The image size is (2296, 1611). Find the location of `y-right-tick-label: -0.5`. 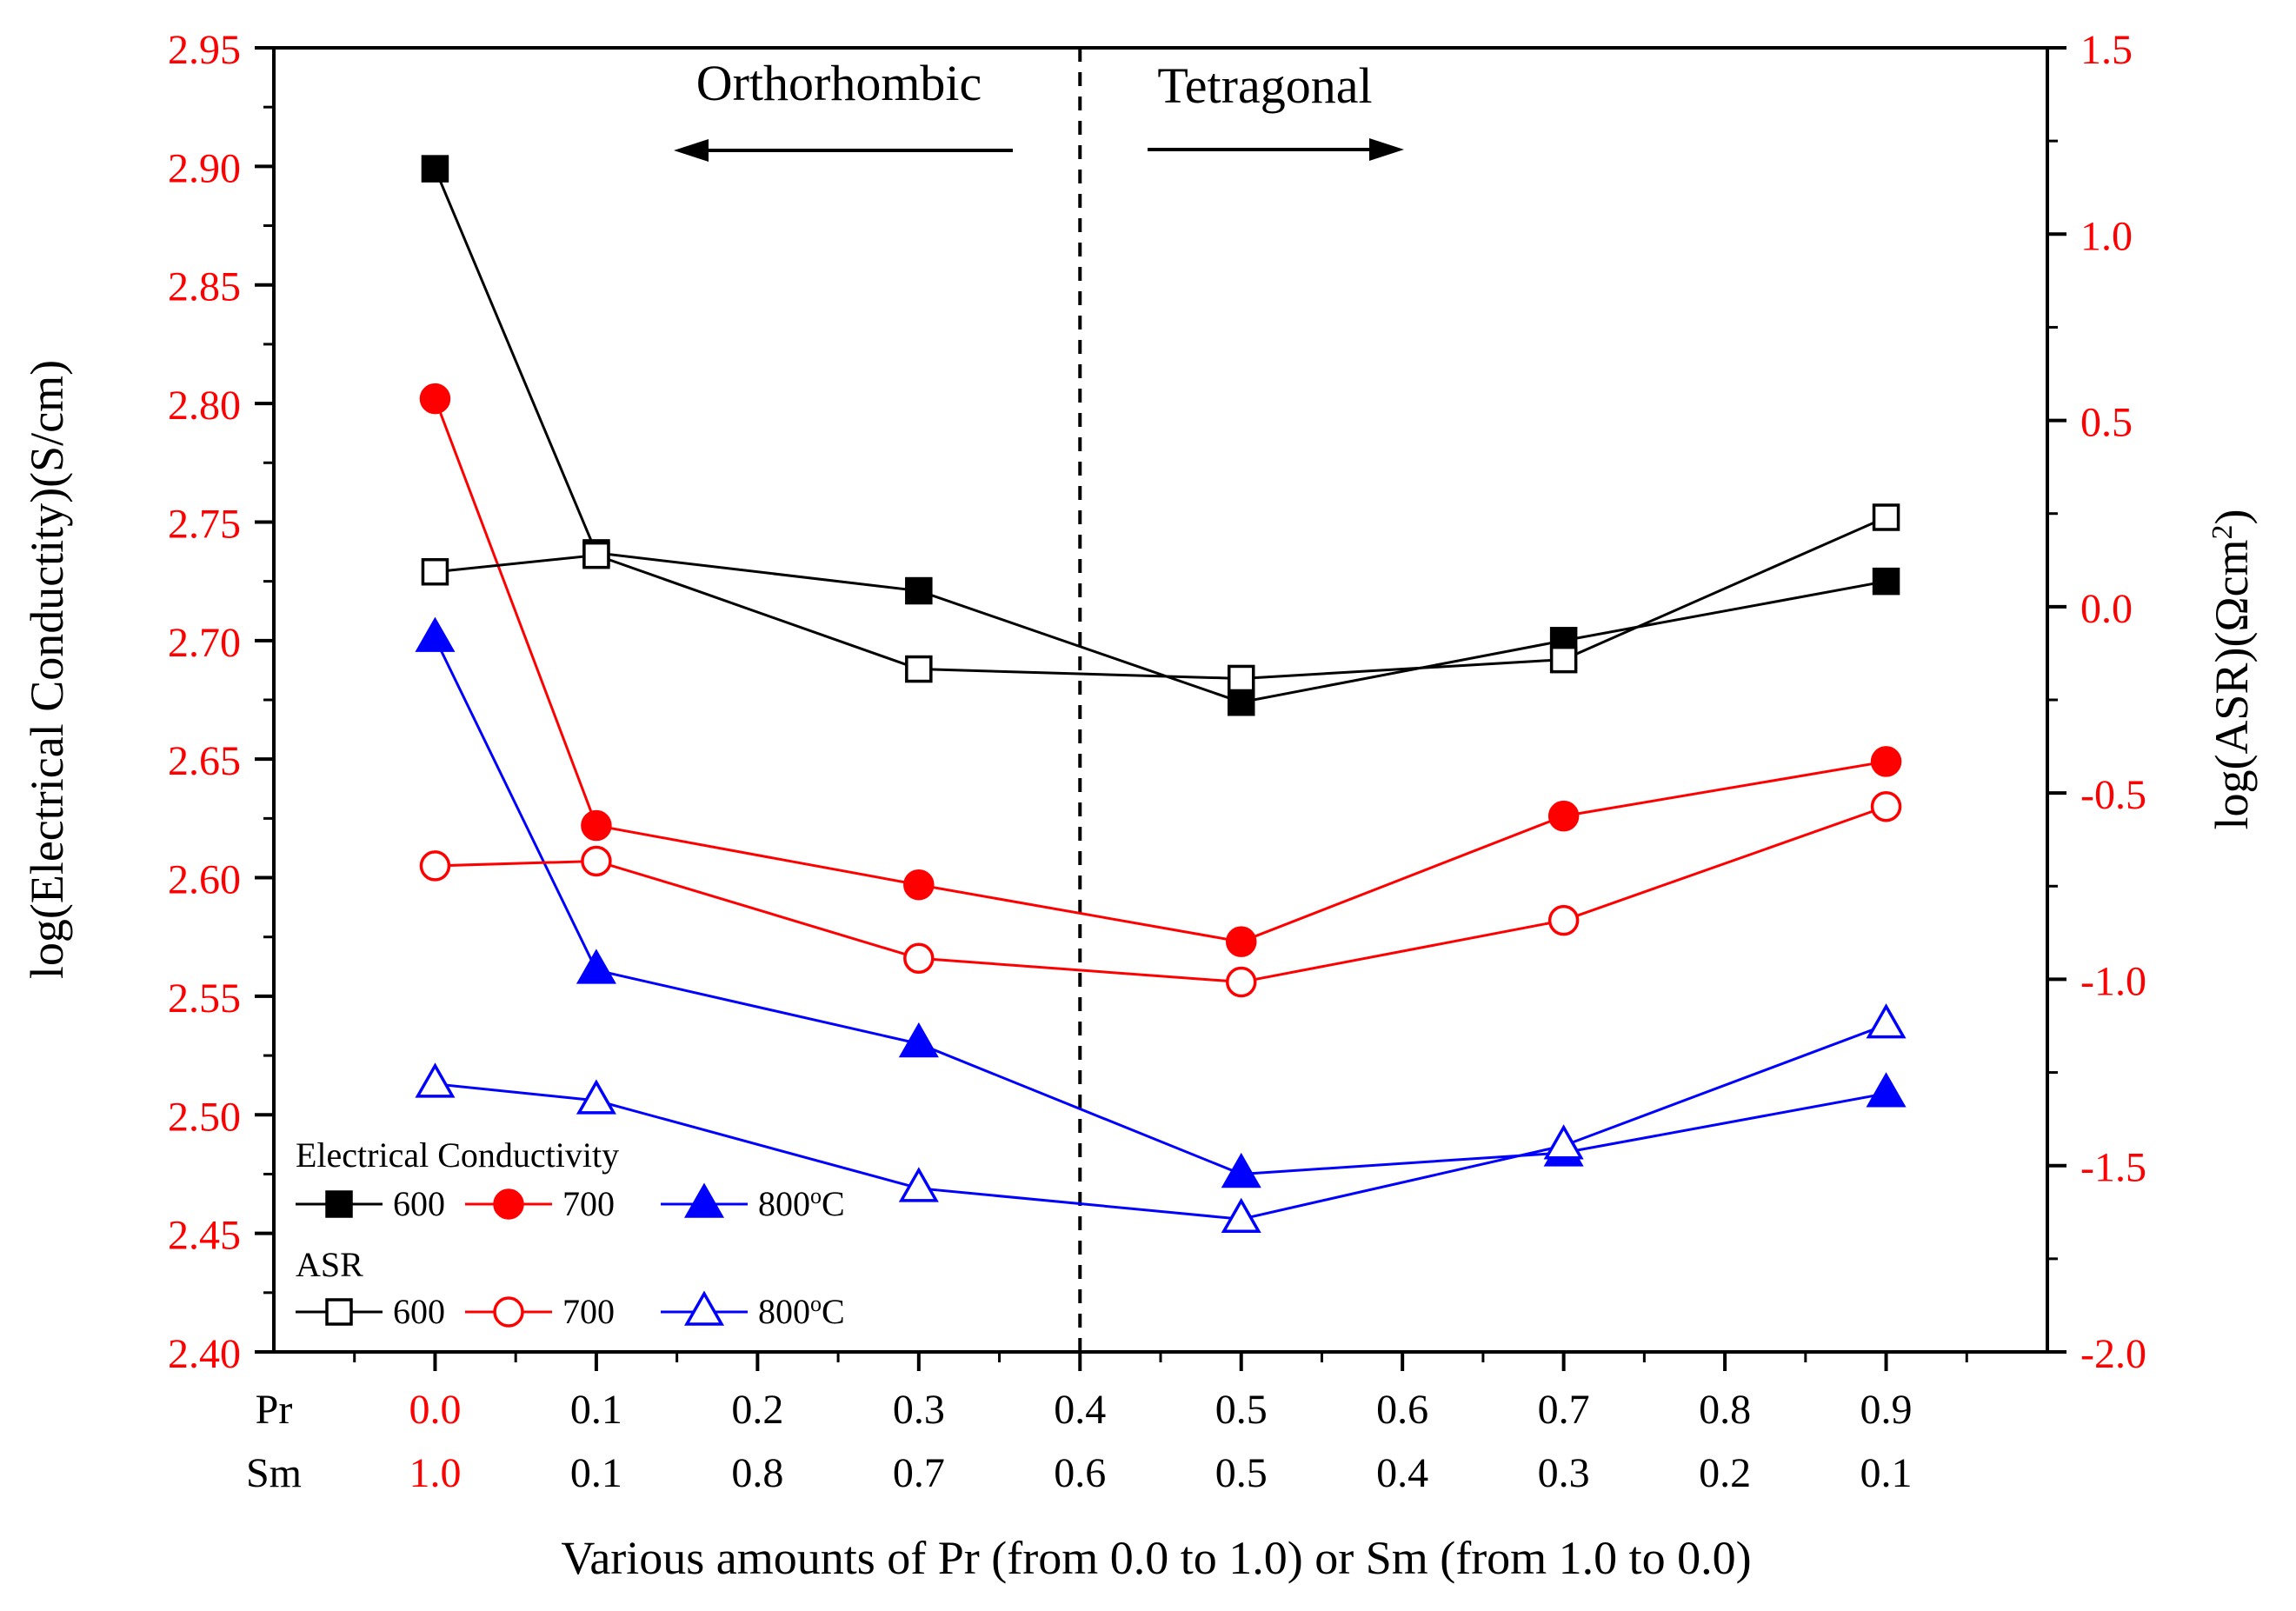

y-right-tick-label: -0.5 is located at coordinates (2113, 795).